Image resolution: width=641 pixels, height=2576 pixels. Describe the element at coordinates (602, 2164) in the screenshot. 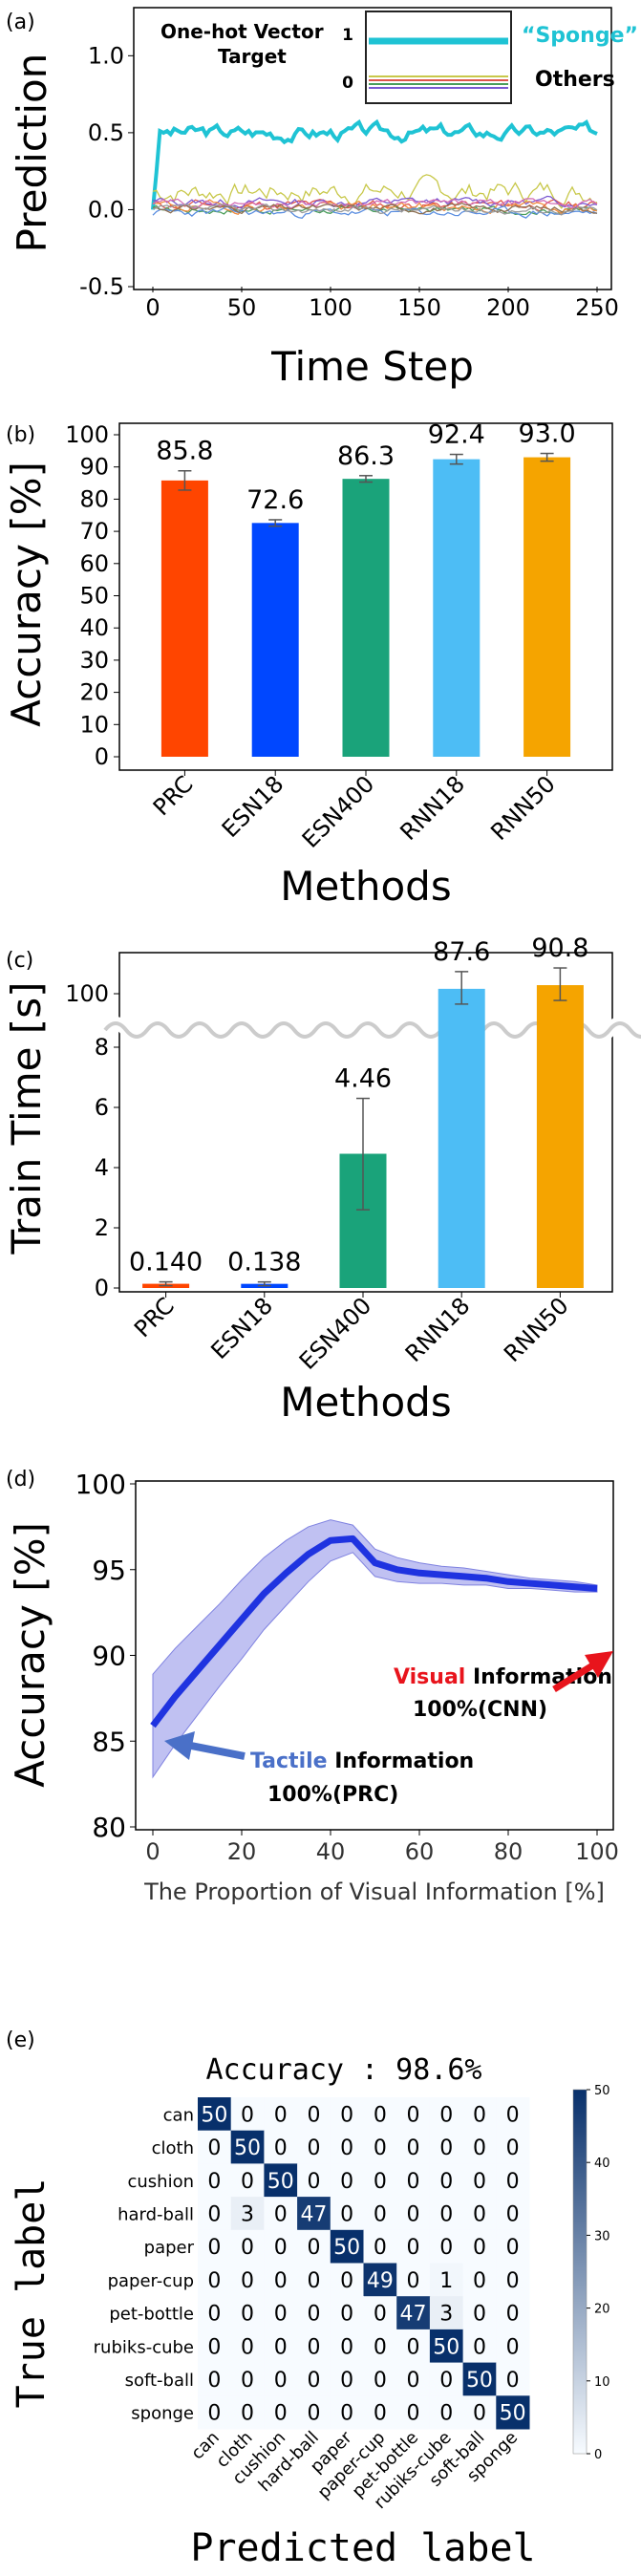

I see `e-colorbar-tick-label: 40` at that location.